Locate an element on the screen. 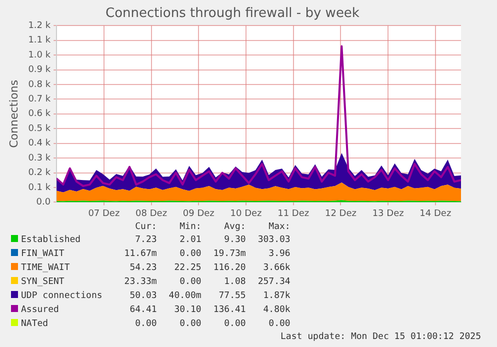 The image size is (497, 347). text: 3.96 is located at coordinates (280, 254).